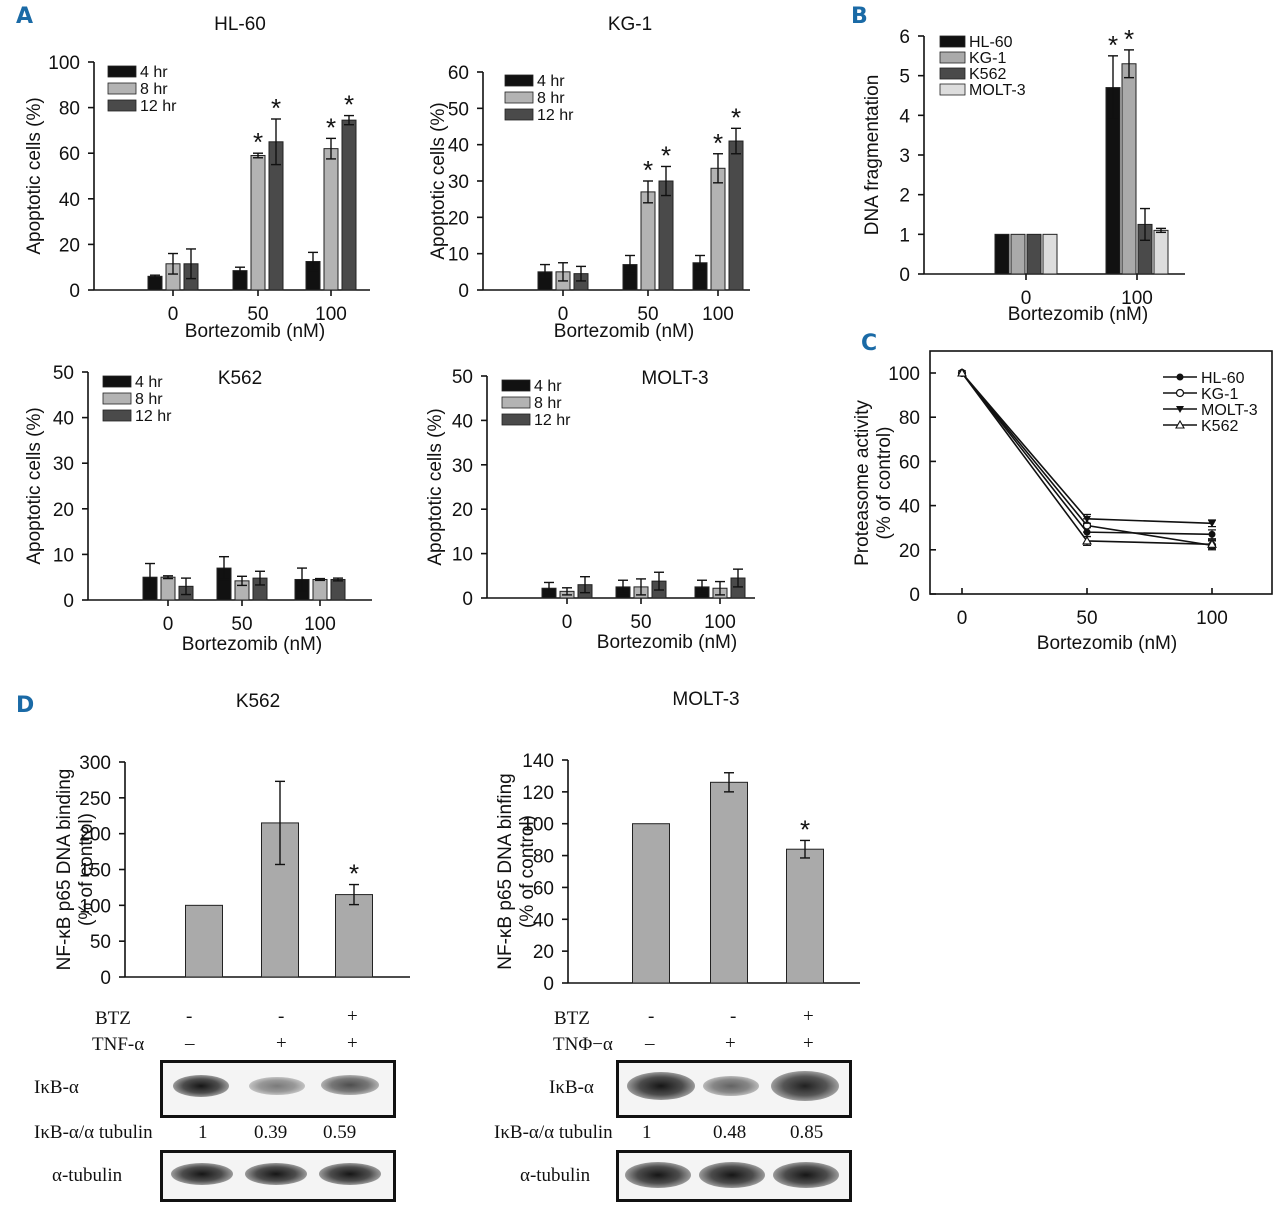 This screenshot has width=1280, height=1209. I want to click on a2-x-tick-label-1: 50, so click(647, 314).